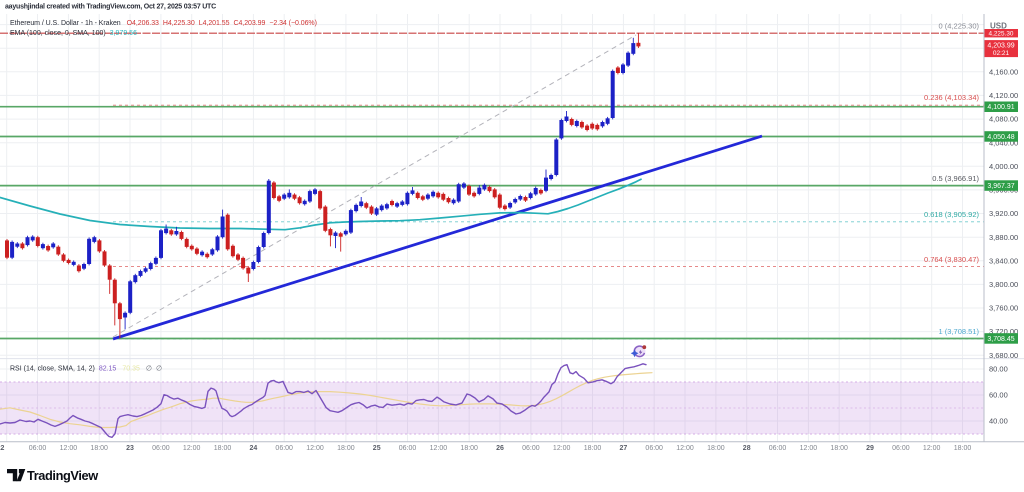  I want to click on svg-text: 02:21, so click(1001, 53).